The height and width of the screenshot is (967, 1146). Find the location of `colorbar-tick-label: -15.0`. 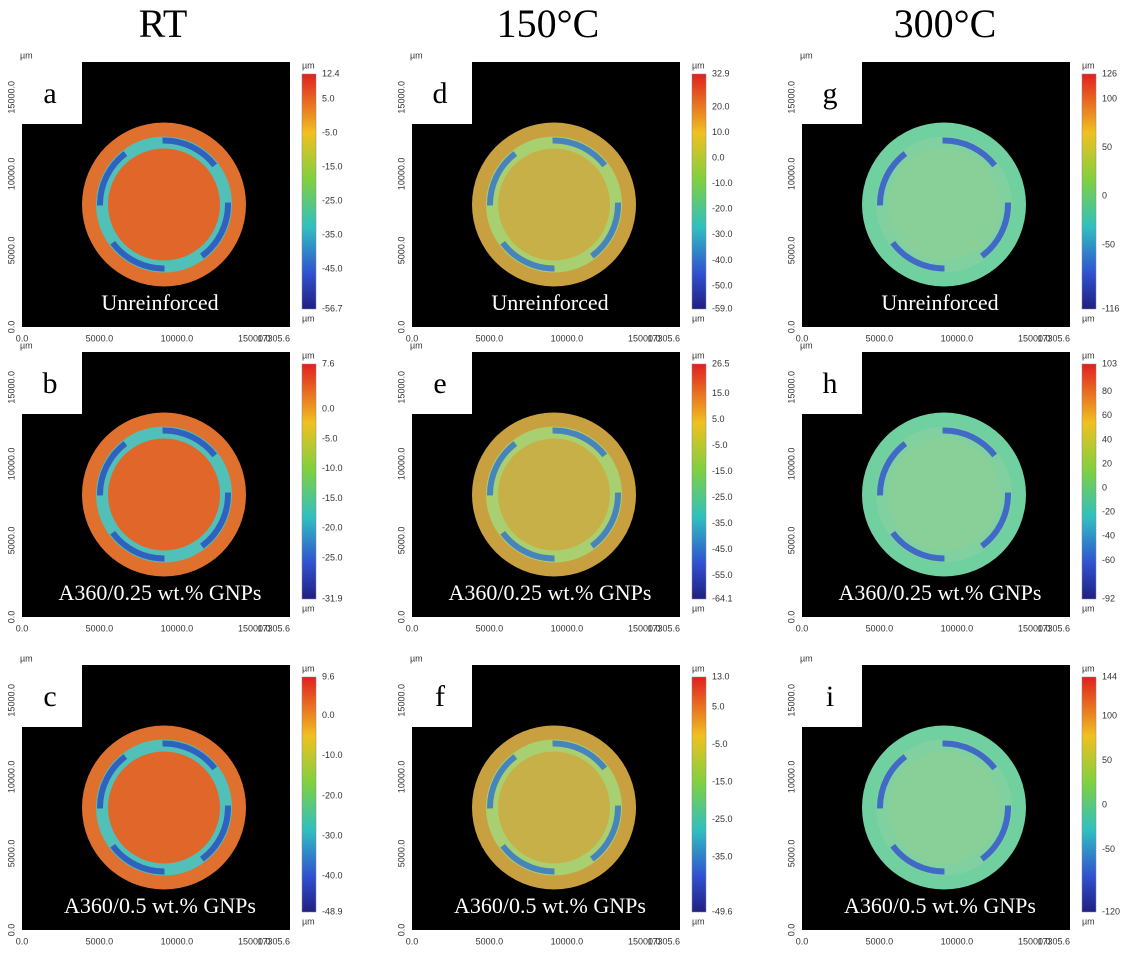

colorbar-tick-label: -15.0 is located at coordinates (722, 781).